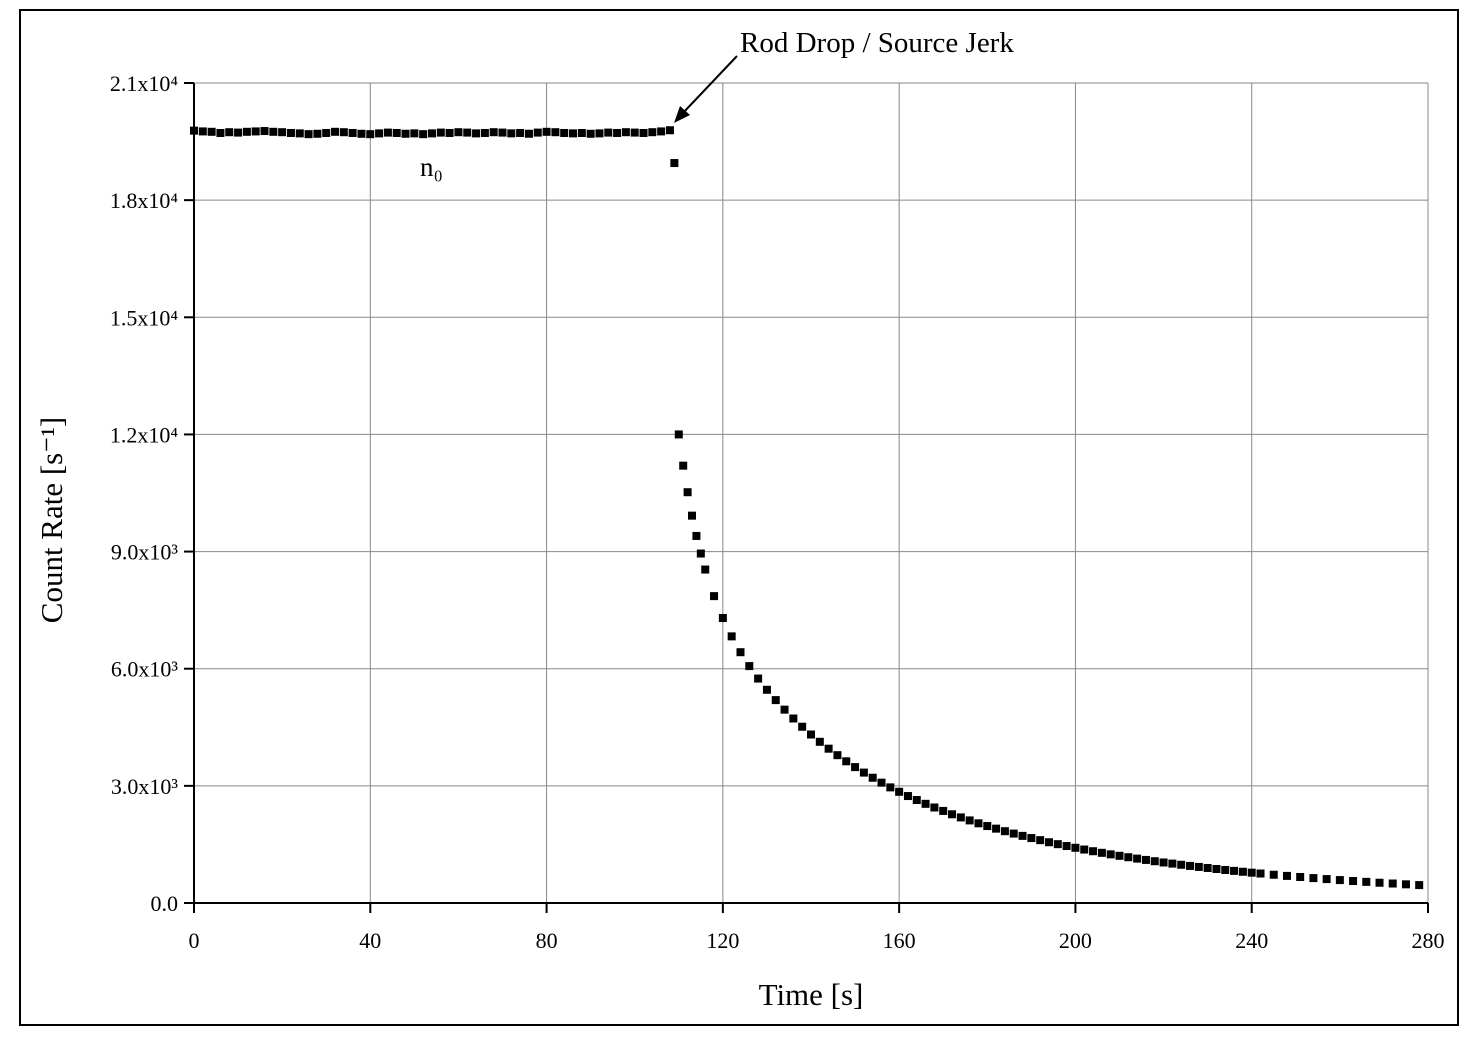 This screenshot has width=1468, height=1042. Describe the element at coordinates (145, 669) in the screenshot. I see `y-tick-label: 6.0x10³` at that location.